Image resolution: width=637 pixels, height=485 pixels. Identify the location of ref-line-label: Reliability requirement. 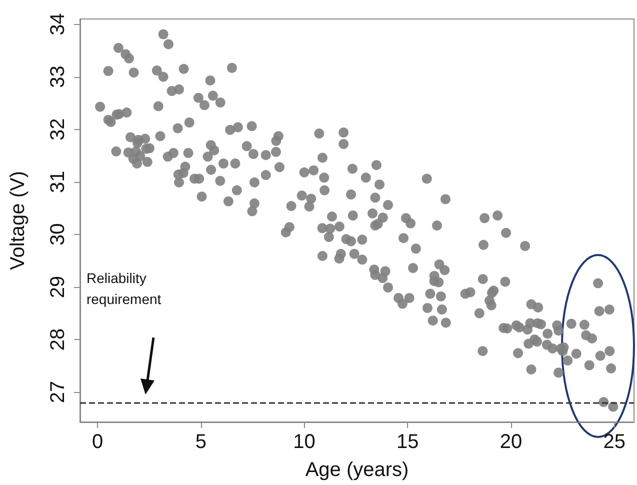
(124, 289).